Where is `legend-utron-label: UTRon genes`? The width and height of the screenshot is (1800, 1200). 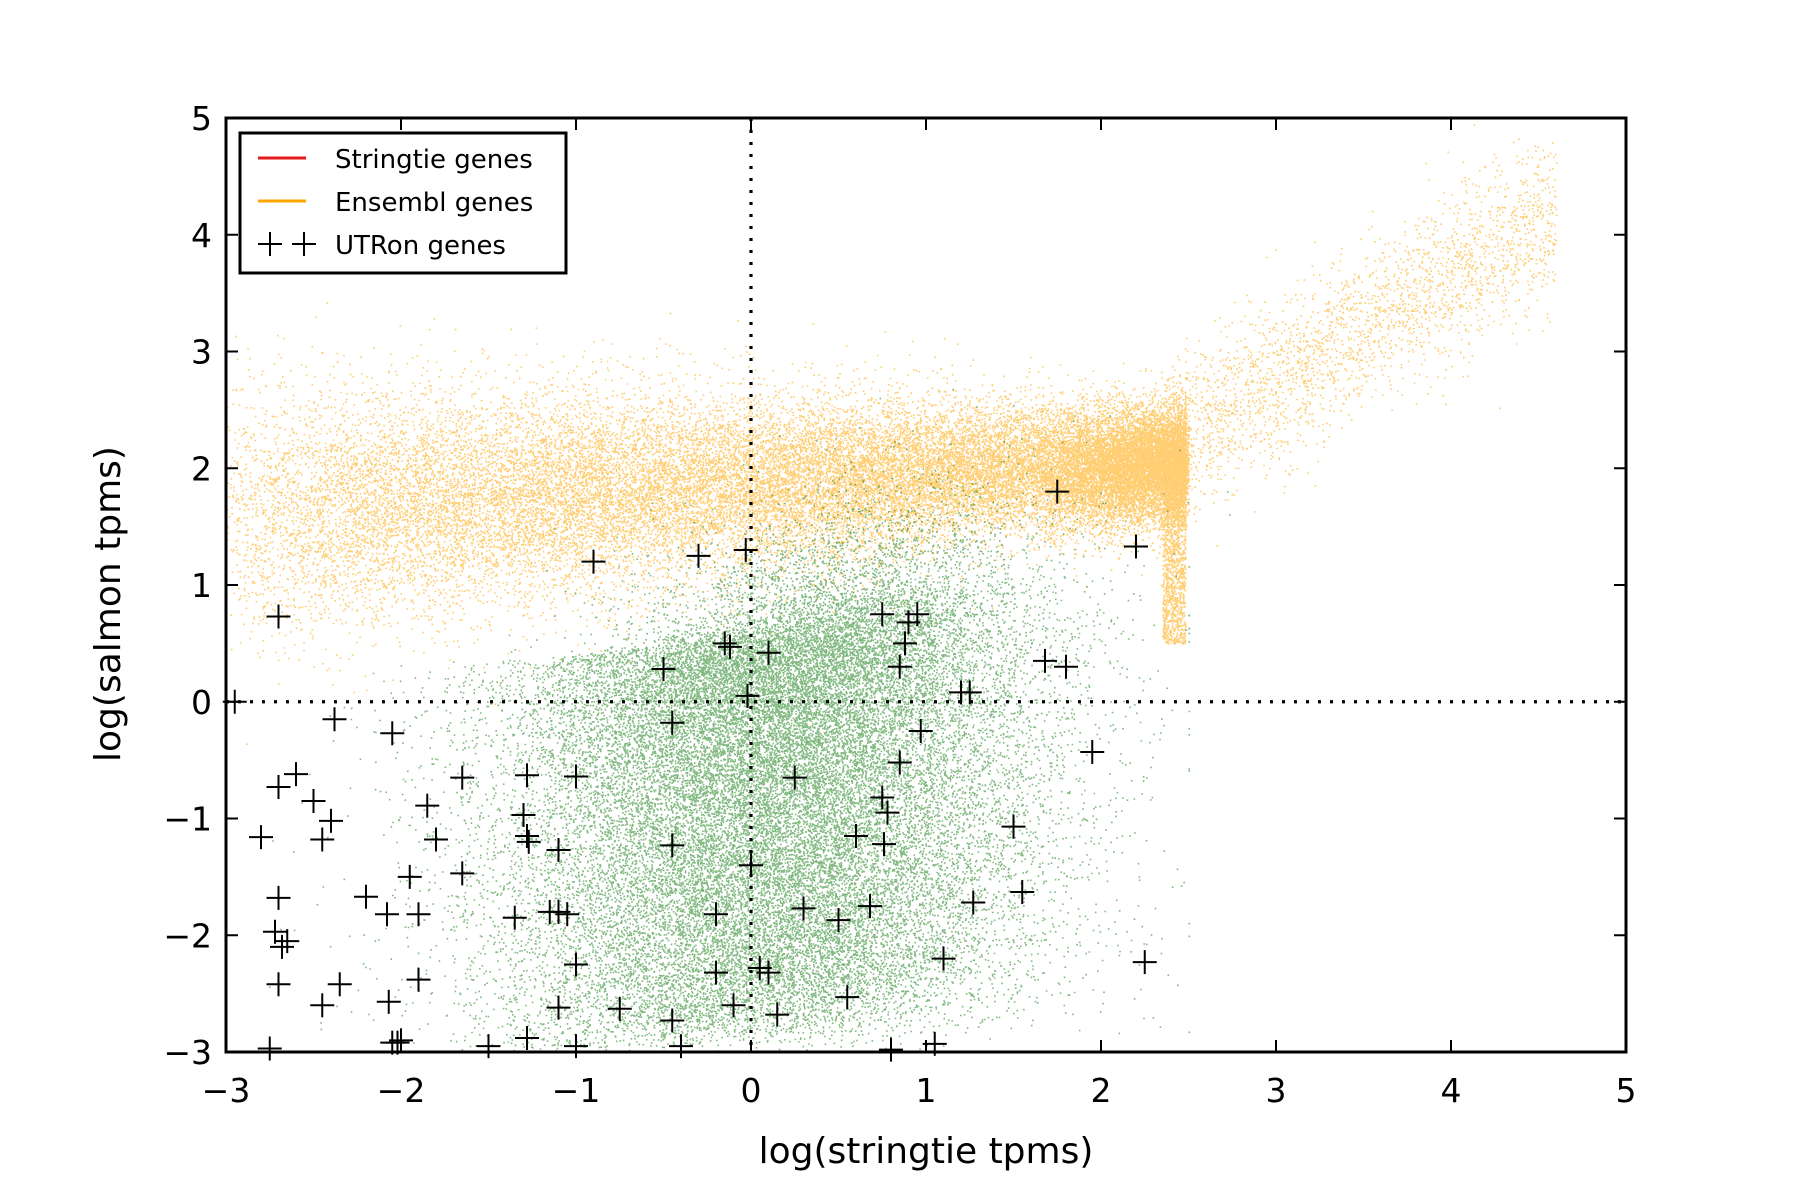 legend-utron-label: UTRon genes is located at coordinates (420, 246).